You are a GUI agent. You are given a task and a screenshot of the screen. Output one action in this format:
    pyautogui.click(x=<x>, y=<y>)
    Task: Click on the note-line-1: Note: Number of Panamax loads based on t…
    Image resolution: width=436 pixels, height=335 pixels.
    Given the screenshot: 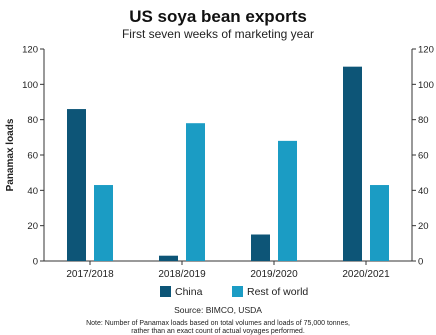 What is the action you would take?
    pyautogui.click(x=218, y=323)
    